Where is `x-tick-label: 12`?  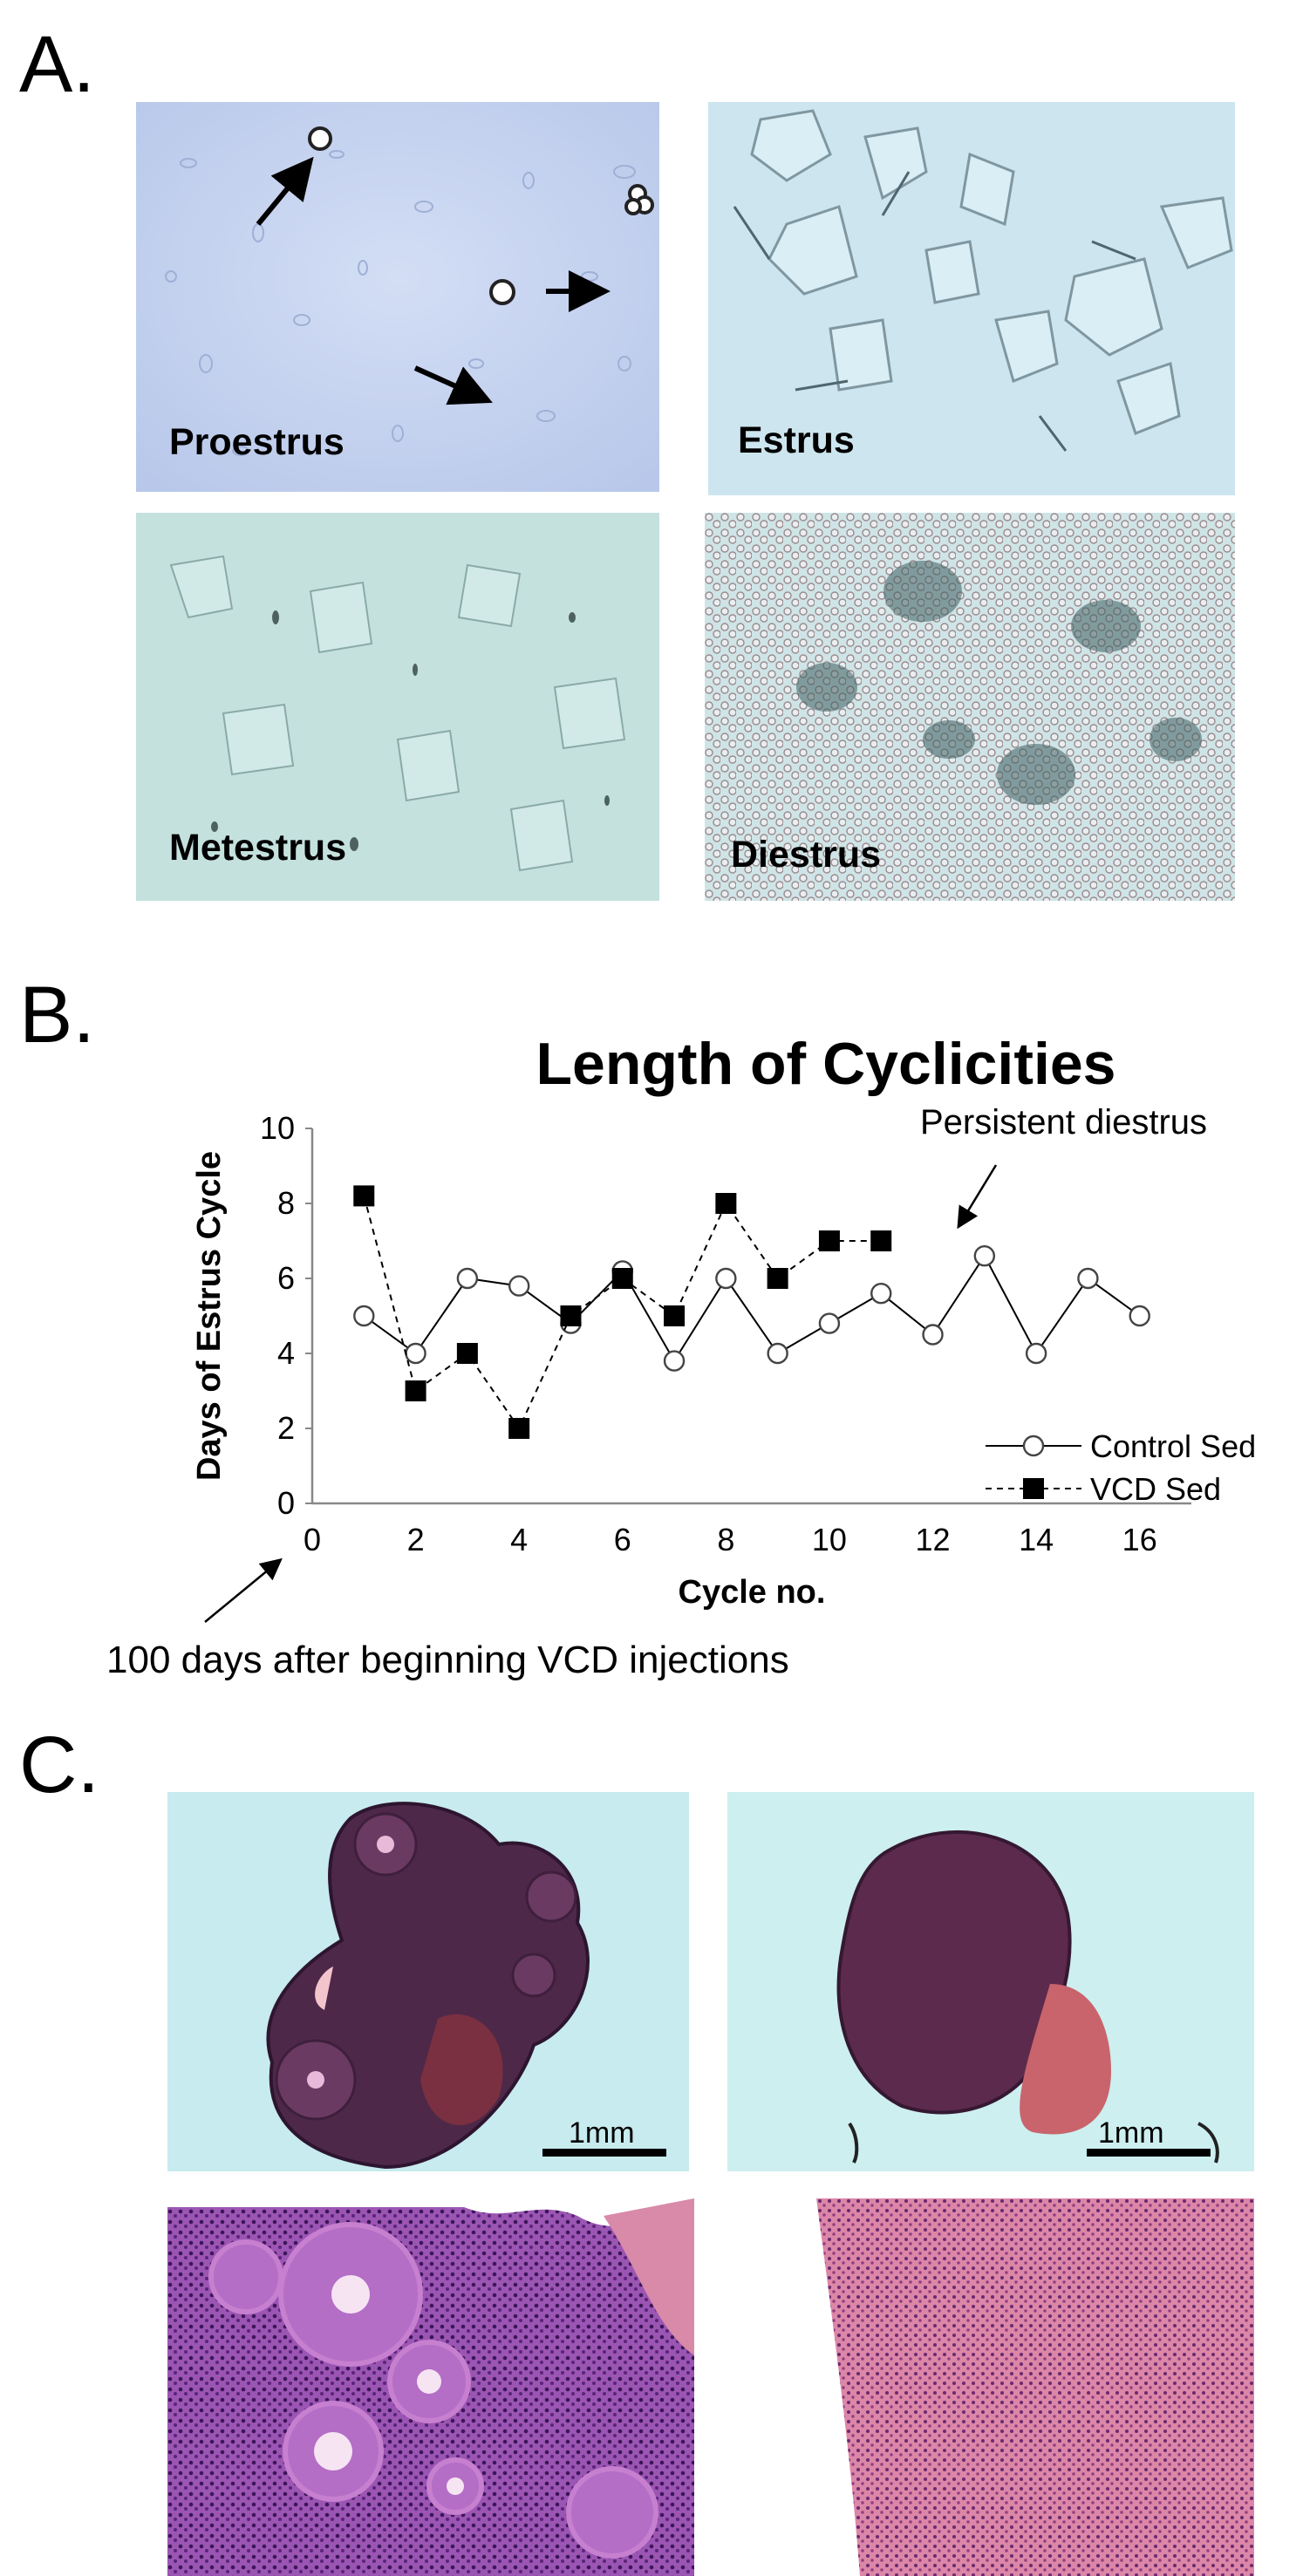
x-tick-label: 12 is located at coordinates (934, 1540).